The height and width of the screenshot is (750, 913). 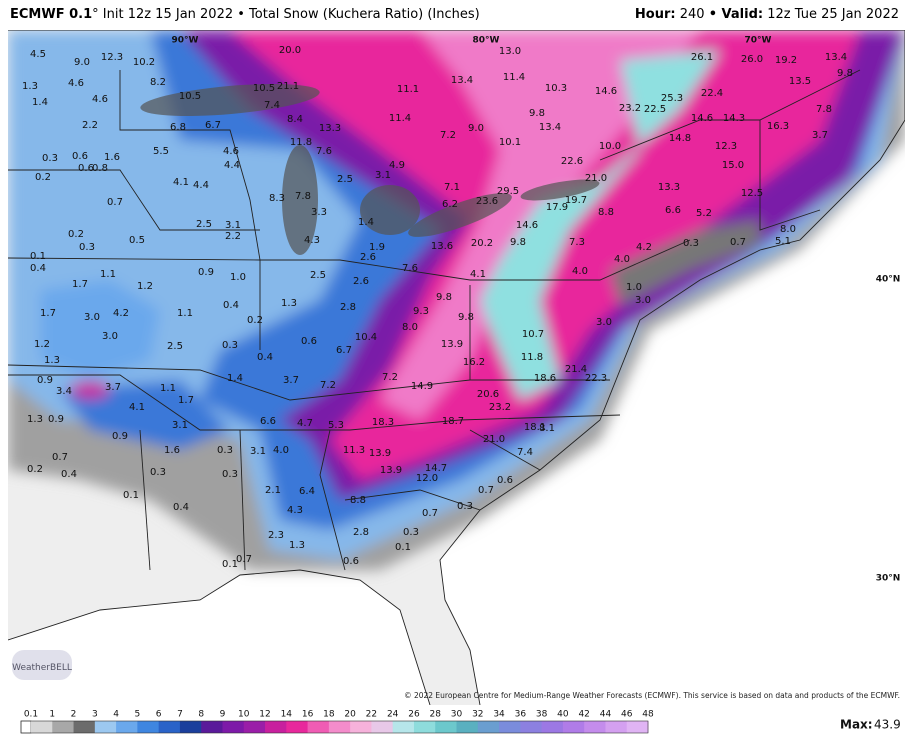 I want to click on colorbar-label: 26, so click(x=414, y=715).